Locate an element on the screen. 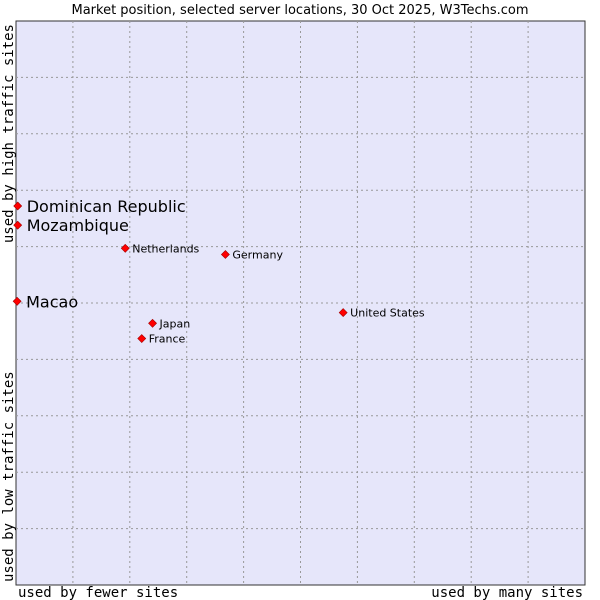 This screenshot has width=600, height=600. point-label: France is located at coordinates (167, 339).